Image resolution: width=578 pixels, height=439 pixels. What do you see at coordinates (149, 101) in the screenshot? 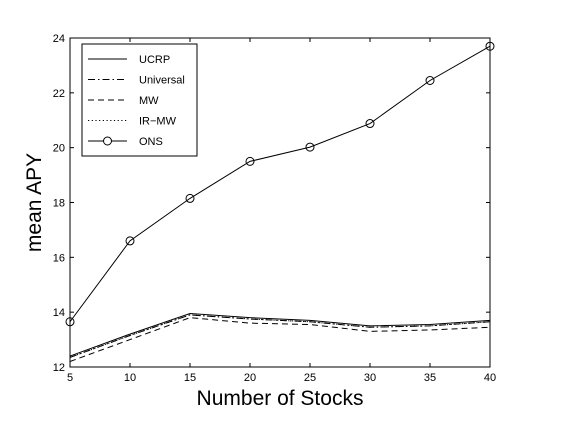
I see `legend-label: MW` at bounding box center [149, 101].